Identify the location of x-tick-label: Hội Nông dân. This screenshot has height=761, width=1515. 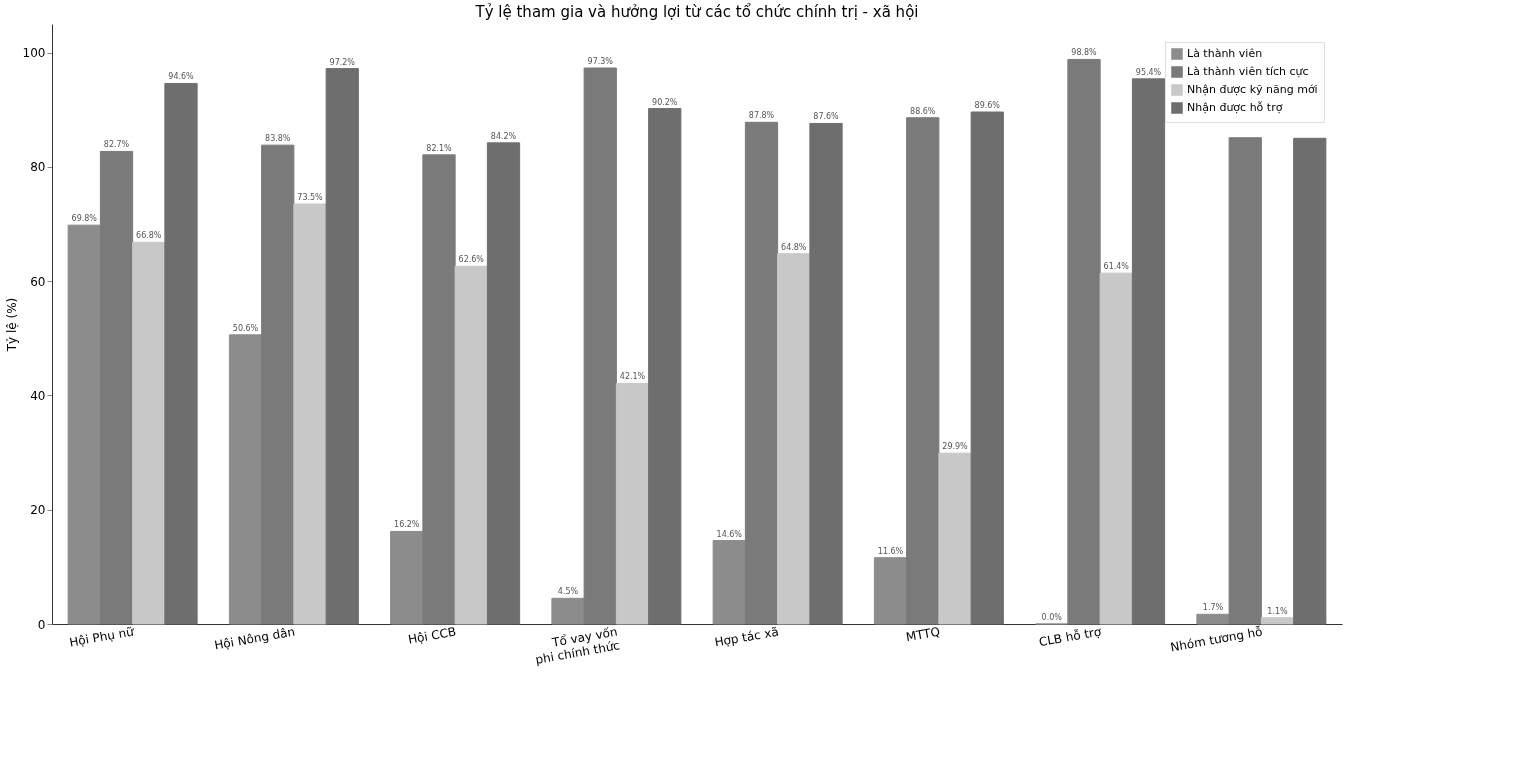
(254, 638).